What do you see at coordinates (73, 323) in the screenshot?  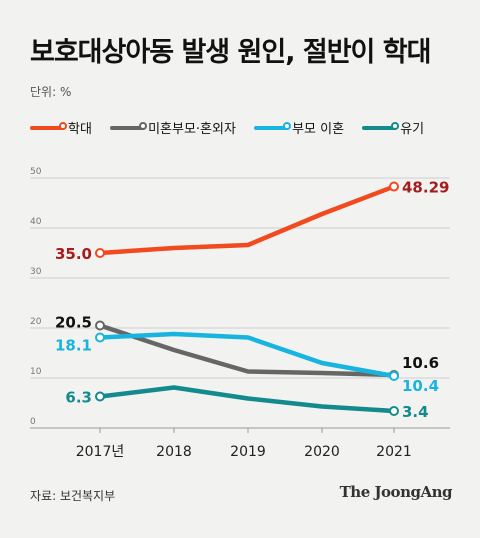 I see `series-1-label-0: 20.5` at bounding box center [73, 323].